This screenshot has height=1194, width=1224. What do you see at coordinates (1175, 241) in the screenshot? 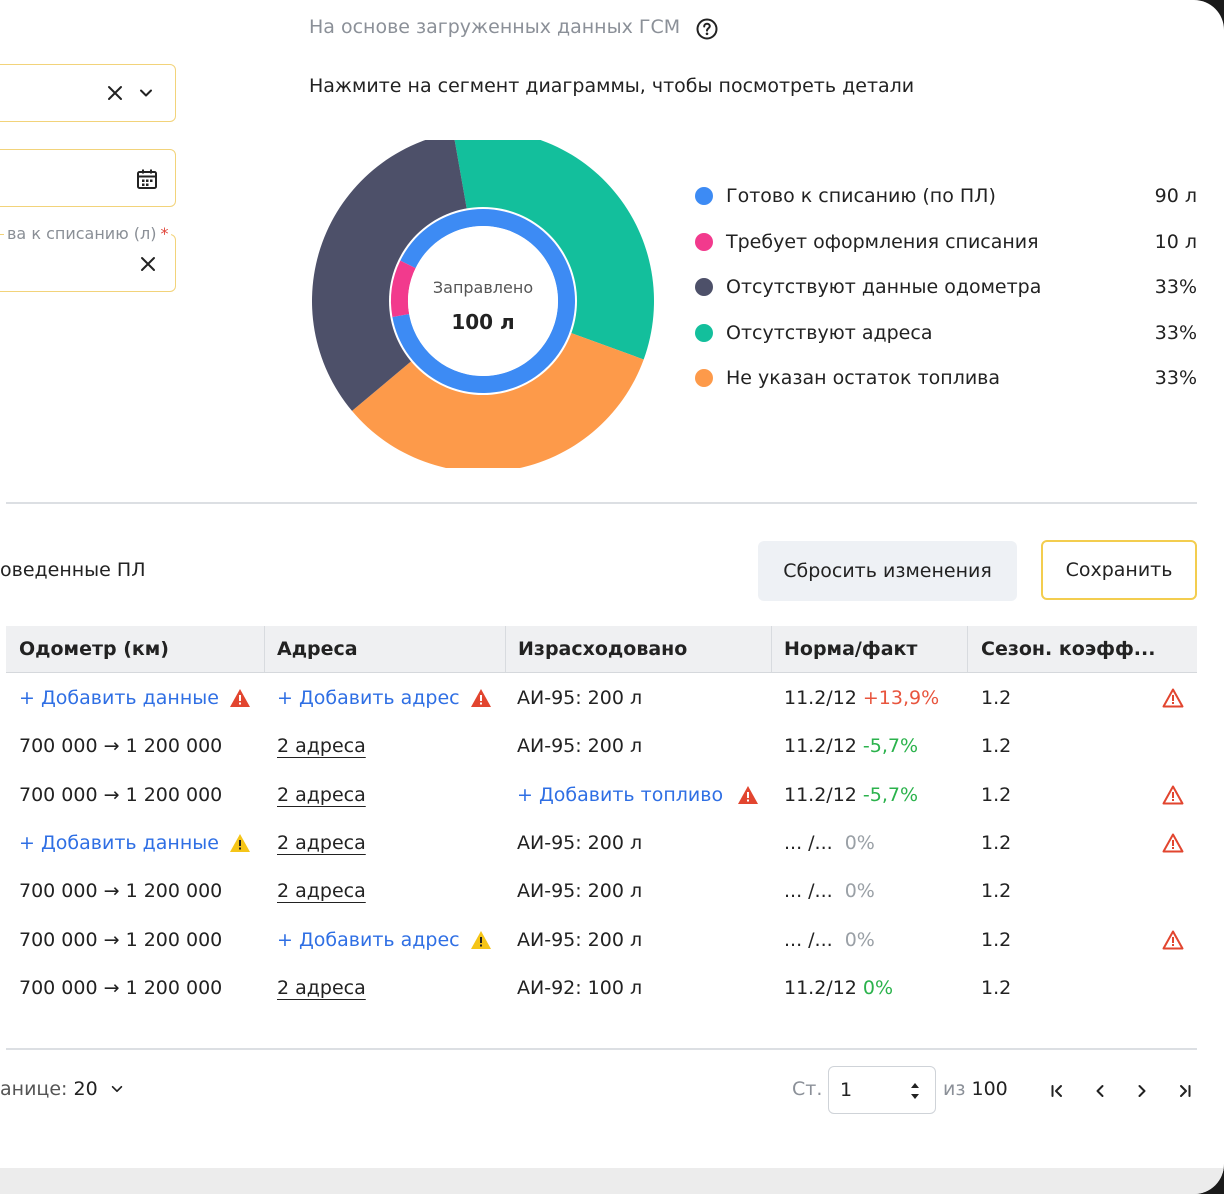
I see `legend-value: 10 л` at bounding box center [1175, 241].